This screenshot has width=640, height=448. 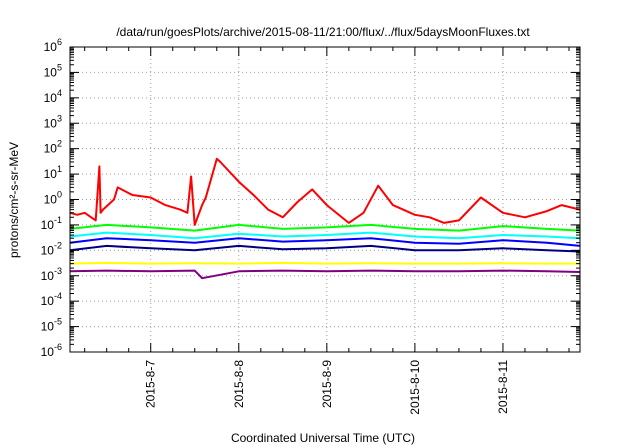 What do you see at coordinates (415, 387) in the screenshot?
I see `x-tick-label: 2015-8-10` at bounding box center [415, 387].